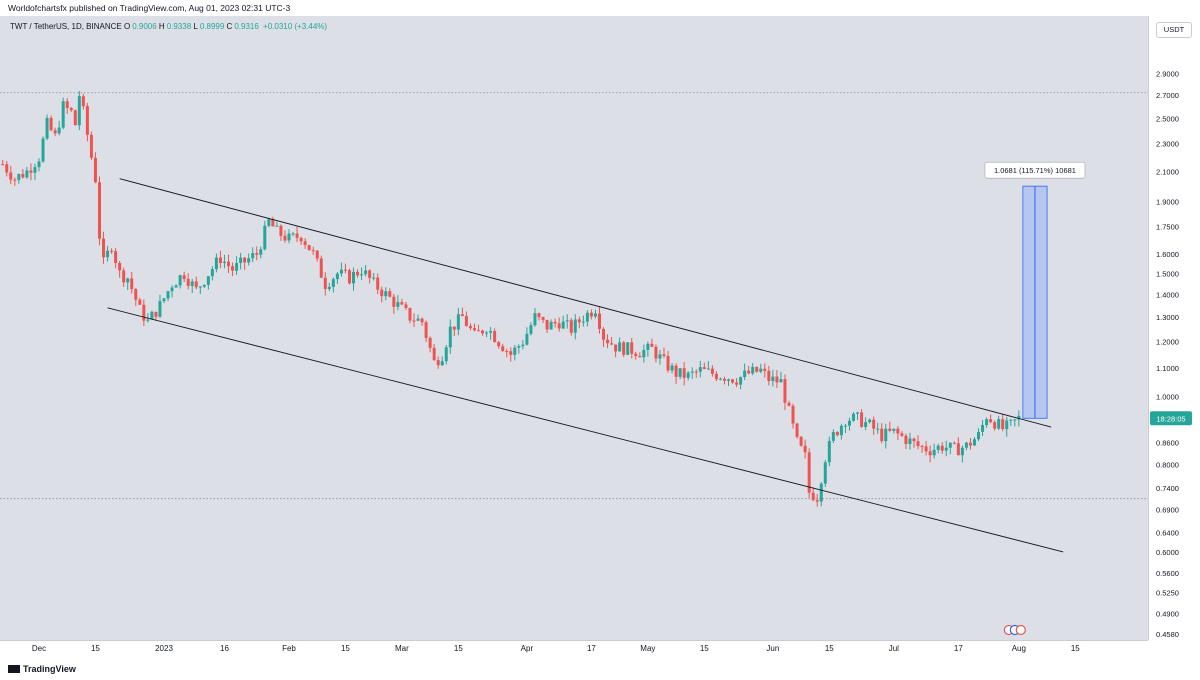 This screenshot has height=680, width=1200. Describe the element at coordinates (1167, 73) in the screenshot. I see `price-tick-label: 2.9000` at that location.